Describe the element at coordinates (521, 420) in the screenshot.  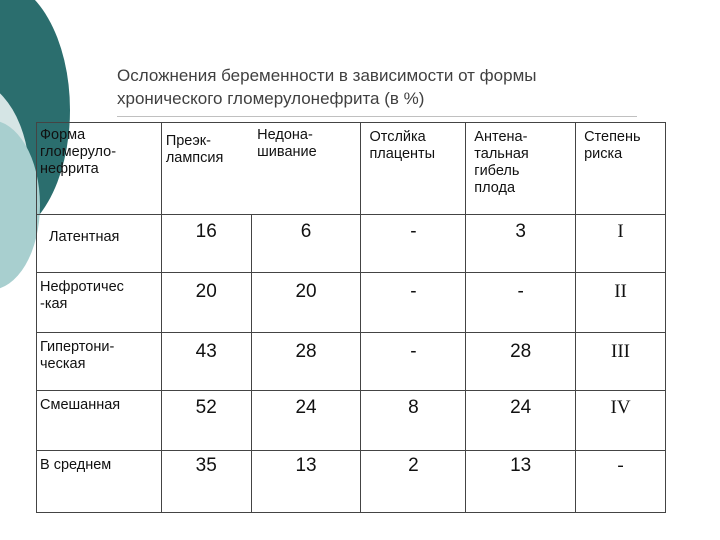
I see `cell-antenatal: 24` at that location.